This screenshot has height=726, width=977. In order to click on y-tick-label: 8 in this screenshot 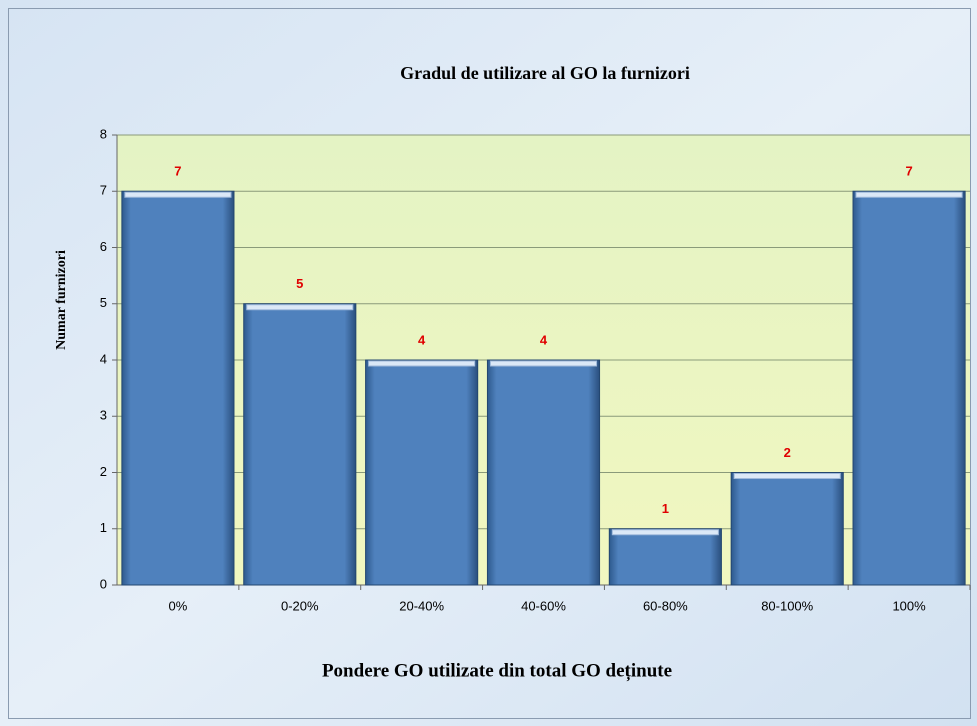, I will do `click(103, 133)`.